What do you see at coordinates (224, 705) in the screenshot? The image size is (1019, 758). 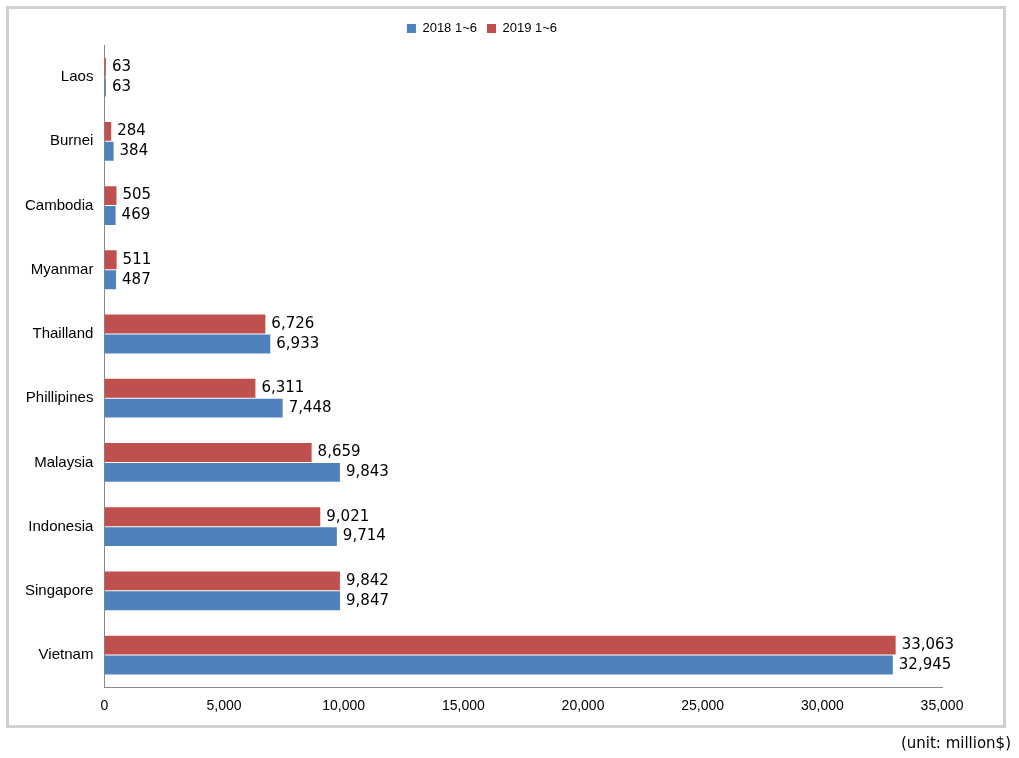 I see `x-tick-label: 5,000` at bounding box center [224, 705].